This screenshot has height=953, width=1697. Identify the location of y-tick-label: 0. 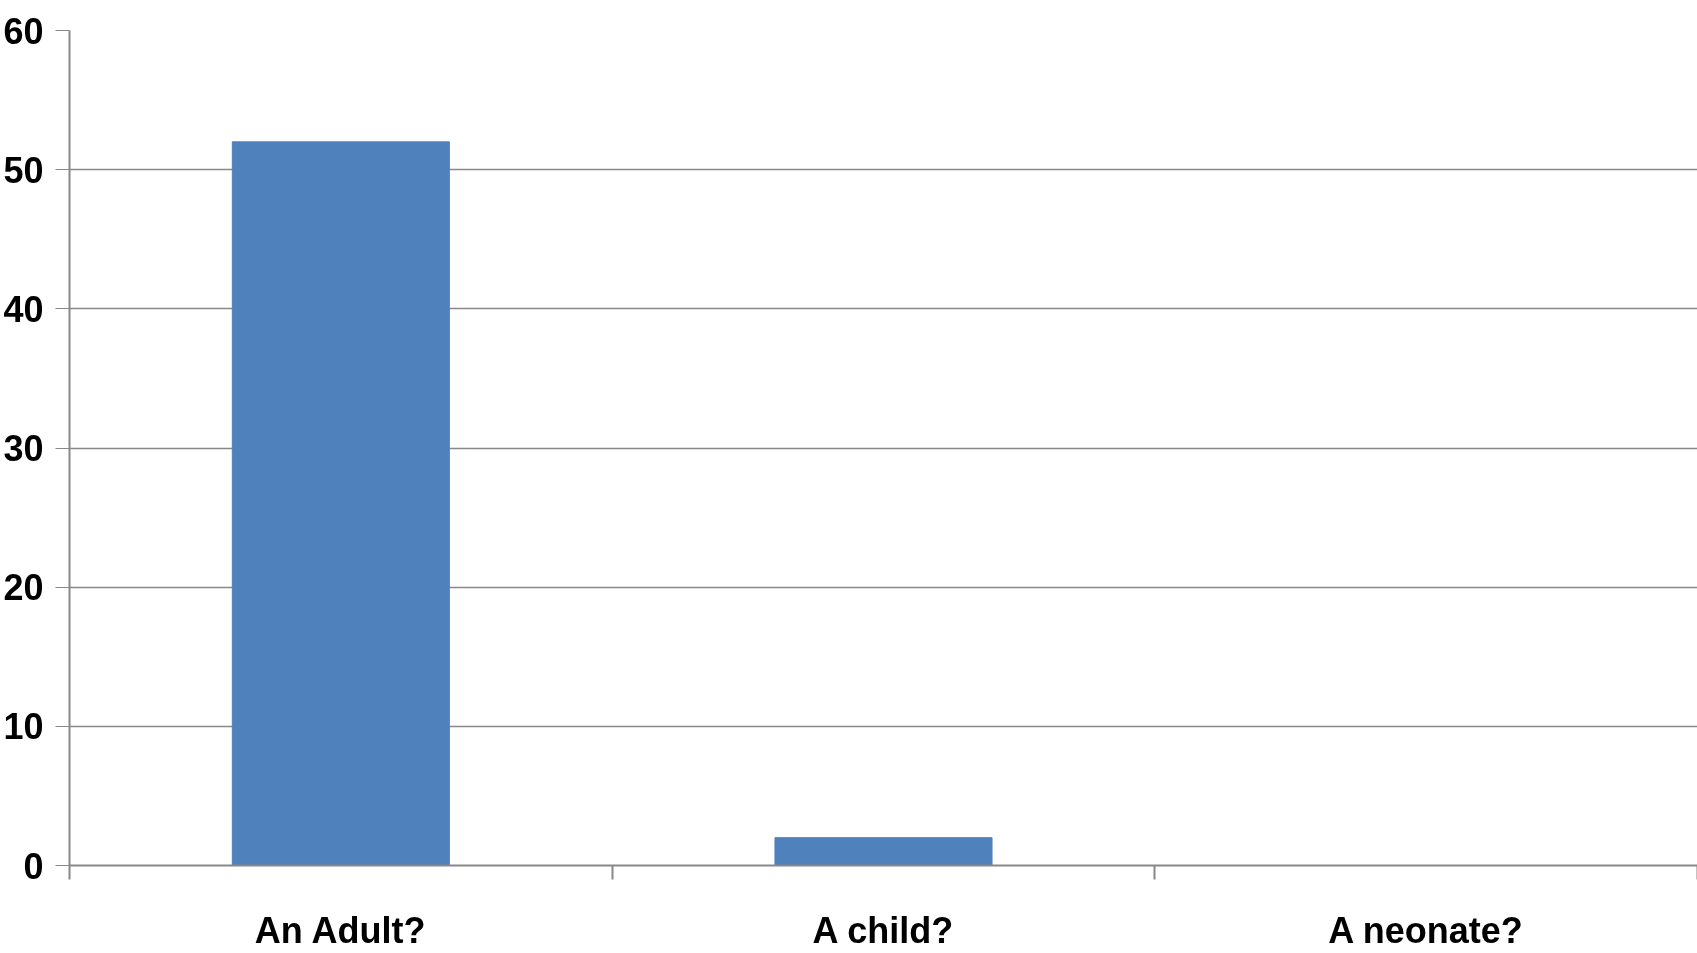
(33, 866).